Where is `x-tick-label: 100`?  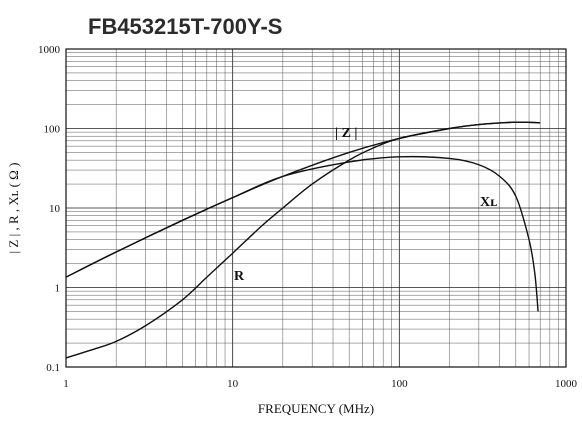 x-tick-label: 100 is located at coordinates (399, 384).